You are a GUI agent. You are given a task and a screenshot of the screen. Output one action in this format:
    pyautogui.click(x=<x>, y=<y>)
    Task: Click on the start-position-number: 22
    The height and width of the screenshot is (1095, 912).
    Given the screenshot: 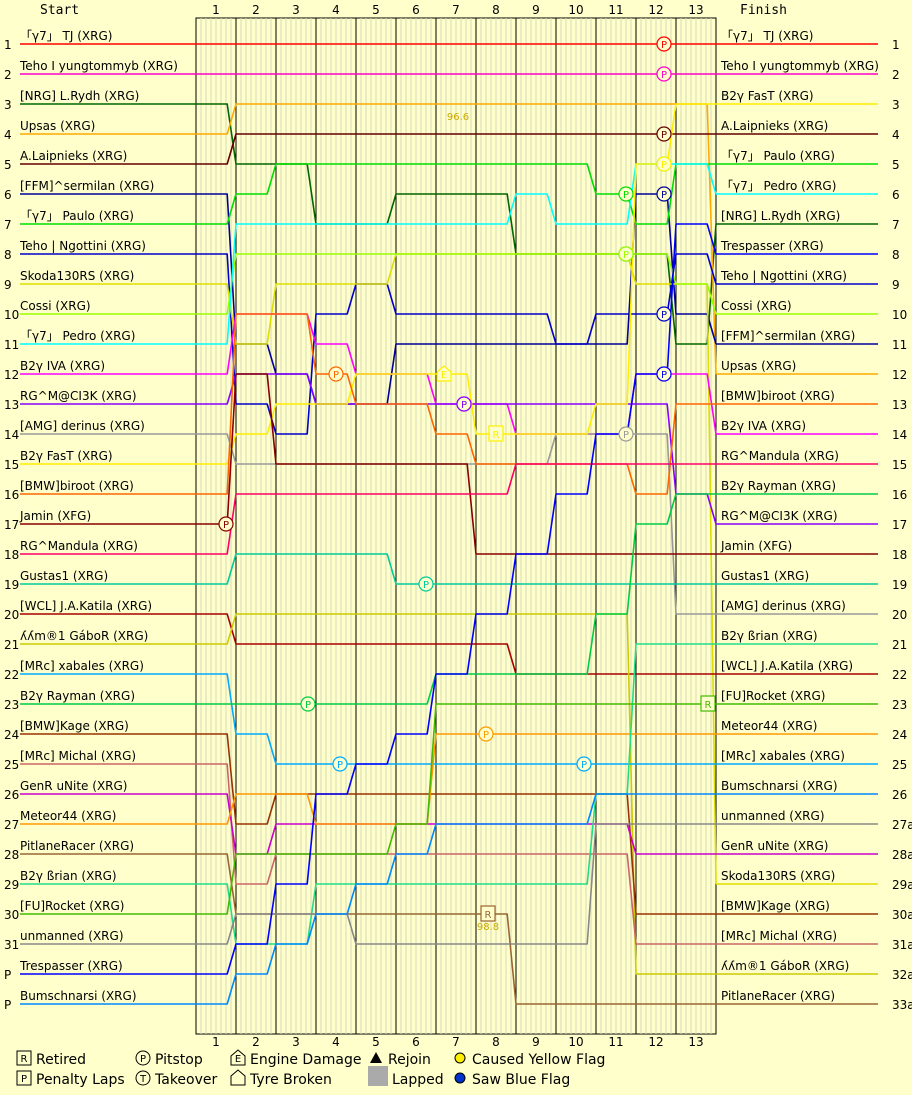 What is the action you would take?
    pyautogui.click(x=11, y=675)
    